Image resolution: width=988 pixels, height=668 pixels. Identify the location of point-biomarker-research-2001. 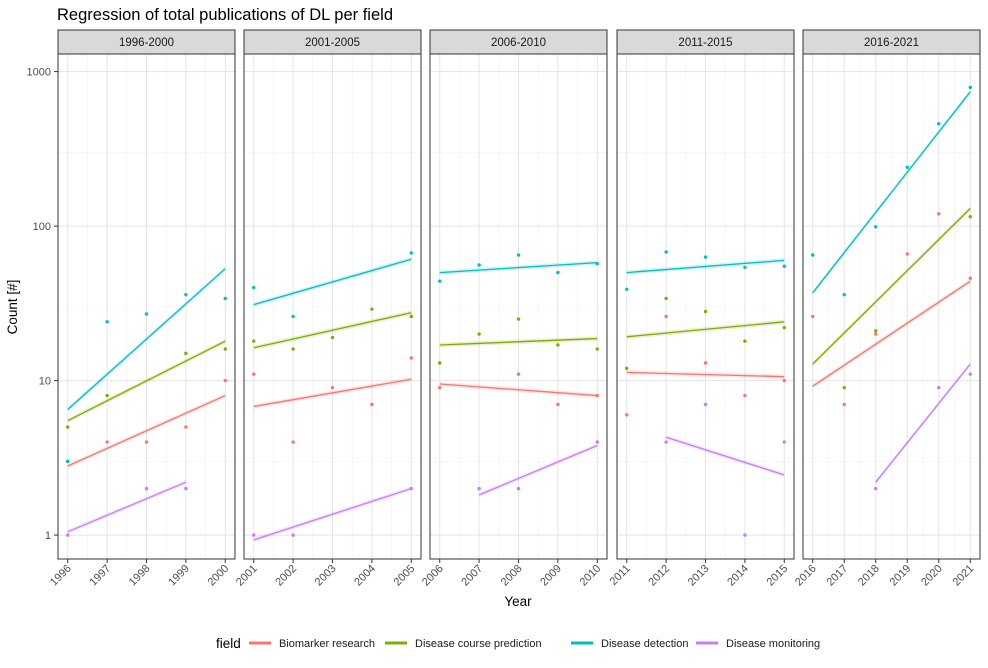
(254, 374).